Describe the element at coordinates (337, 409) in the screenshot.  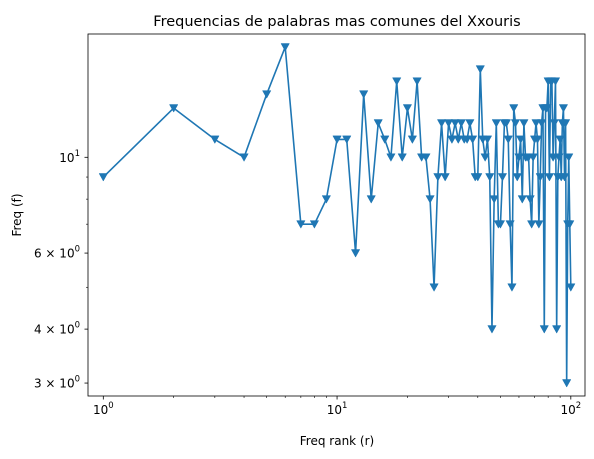
I see `x-tick-label: 10¹` at that location.